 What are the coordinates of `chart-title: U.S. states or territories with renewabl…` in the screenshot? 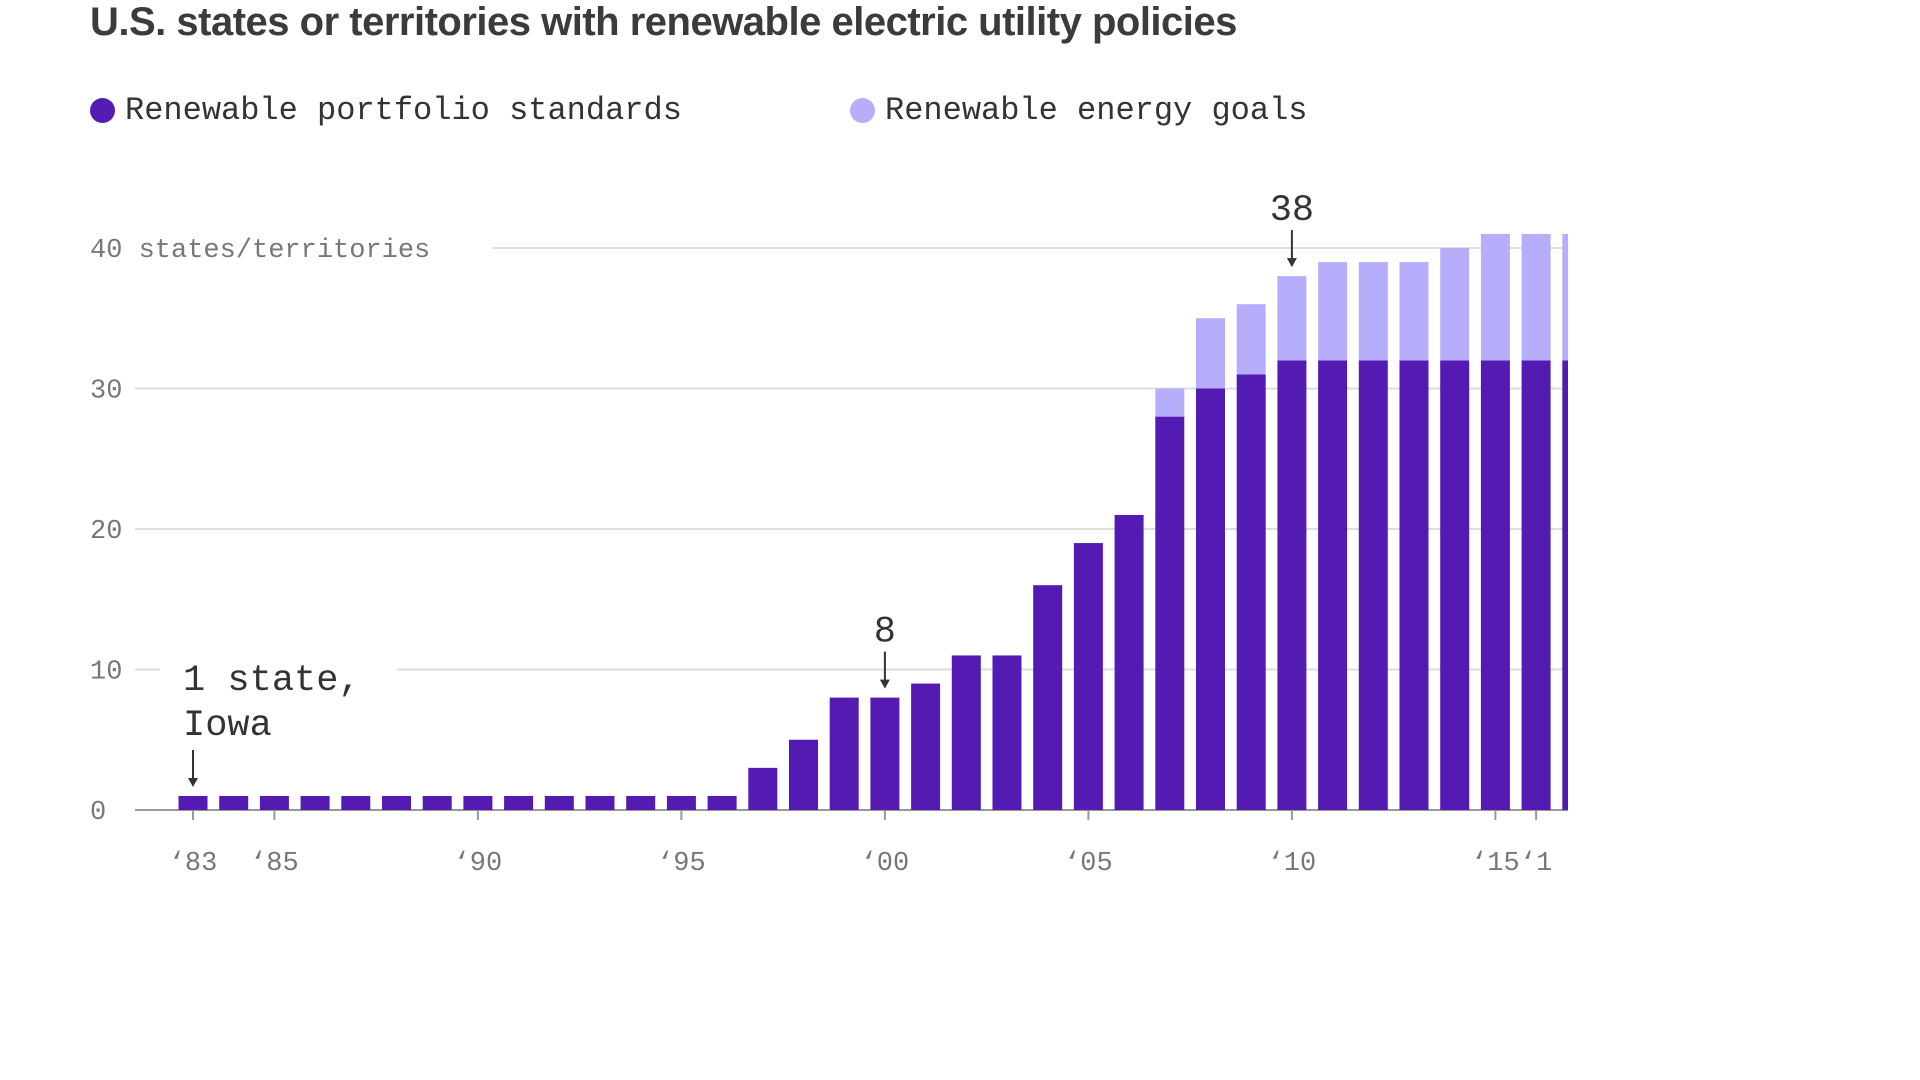 It's located at (663, 22).